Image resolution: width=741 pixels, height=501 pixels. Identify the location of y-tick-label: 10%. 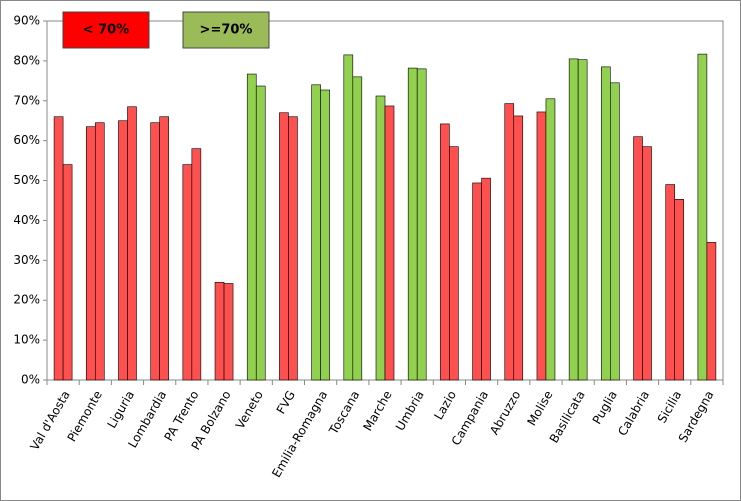
(26, 340).